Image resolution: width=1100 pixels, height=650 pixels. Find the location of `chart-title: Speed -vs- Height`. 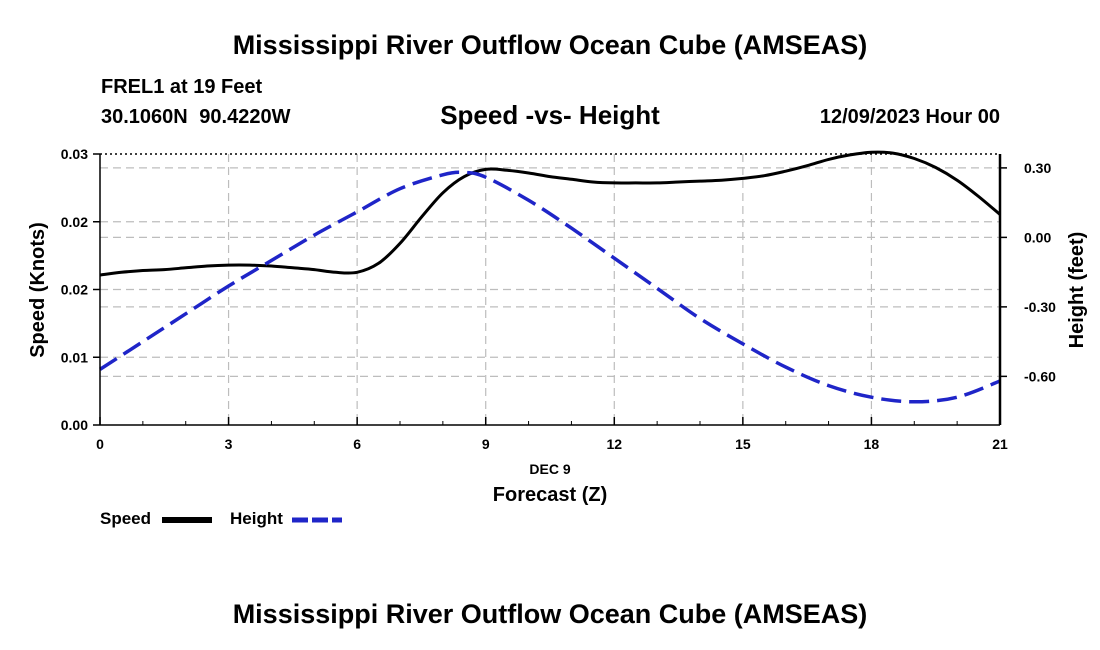

chart-title: Speed -vs- Height is located at coordinates (550, 115).